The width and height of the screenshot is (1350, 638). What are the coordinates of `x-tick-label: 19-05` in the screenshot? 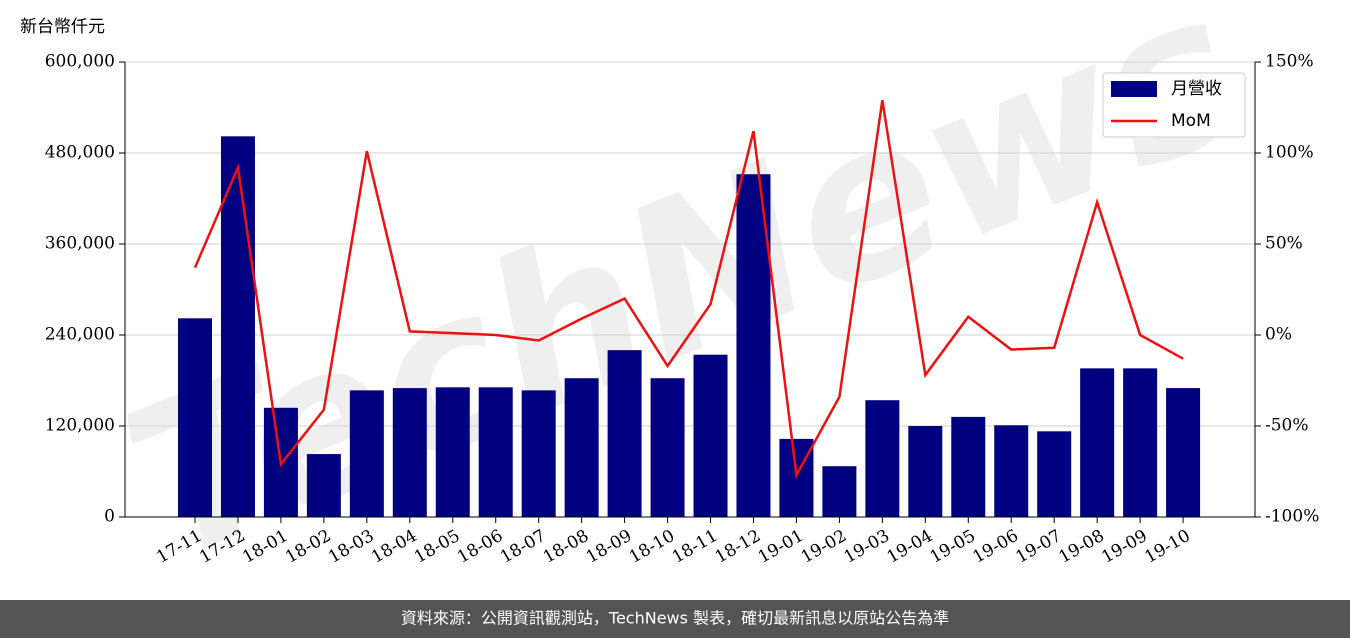 It's located at (953, 547).